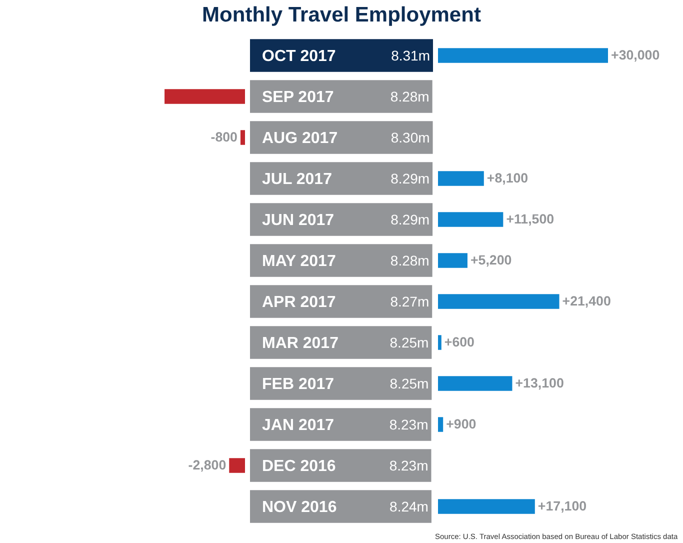  Describe the element at coordinates (298, 425) in the screenshot. I see `y-tick-label: JAN 2017` at that location.